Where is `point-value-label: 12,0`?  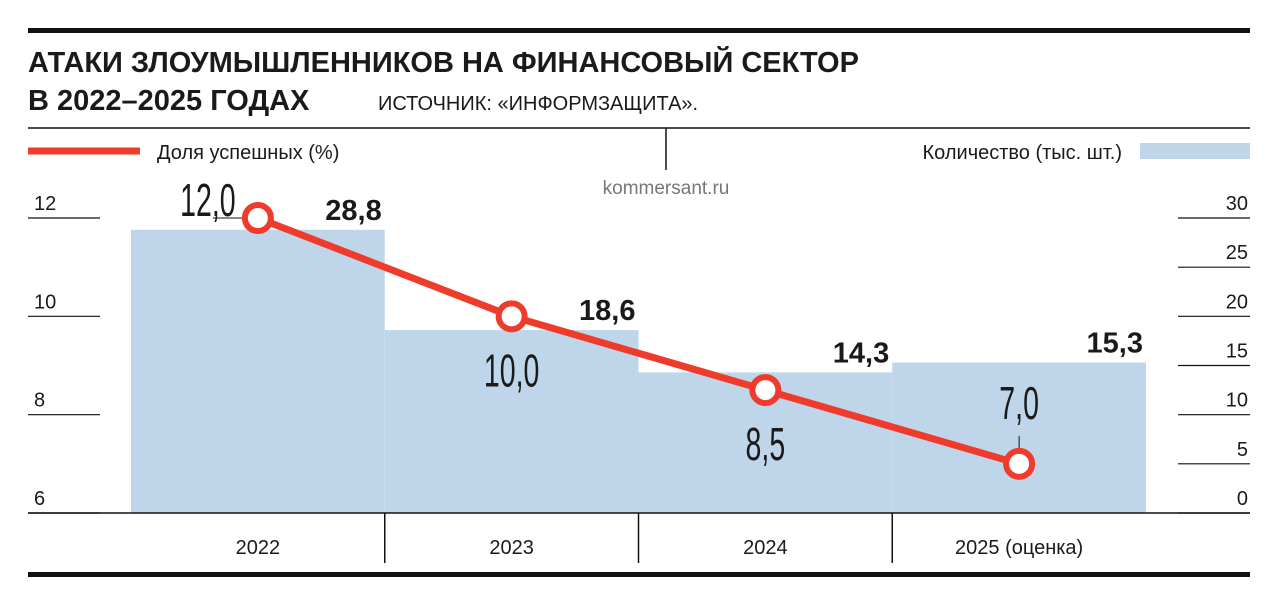 point-value-label: 12,0 is located at coordinates (208, 201).